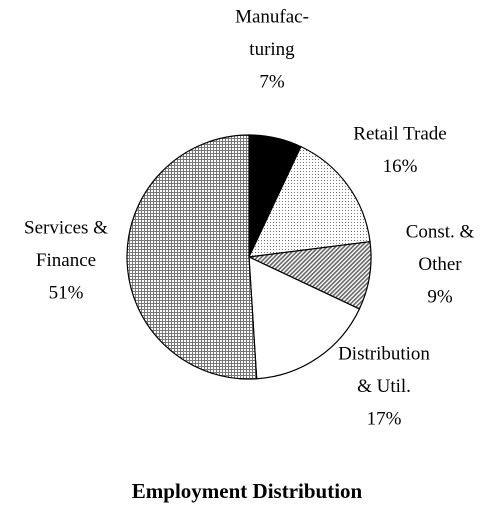 The image size is (495, 508). What do you see at coordinates (400, 166) in the screenshot?
I see `slice-value-label: 16%` at bounding box center [400, 166].